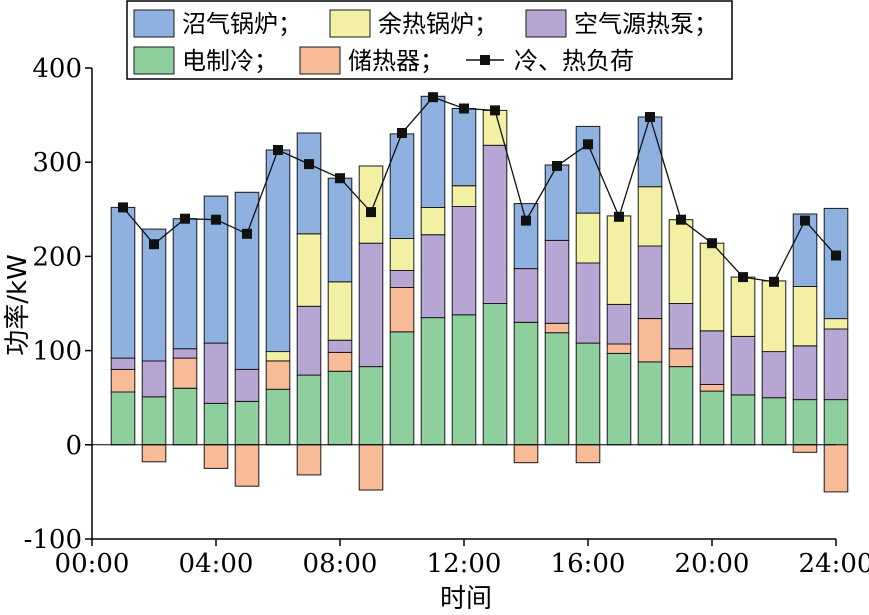 The image size is (869, 615). Describe the element at coordinates (588, 303) in the screenshot. I see `bar-segment-h16-s2` at that location.